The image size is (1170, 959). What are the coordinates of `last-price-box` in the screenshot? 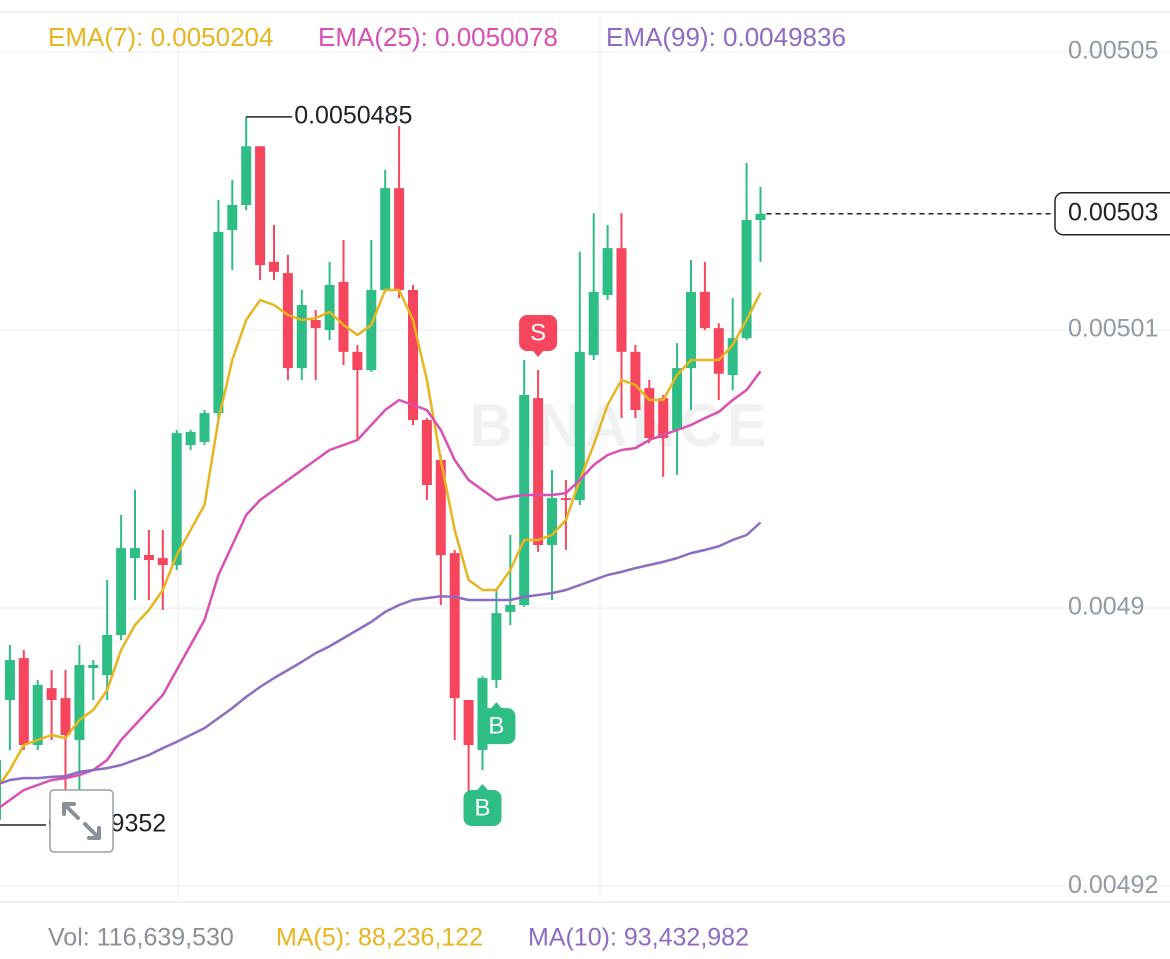 It's located at (1112, 214).